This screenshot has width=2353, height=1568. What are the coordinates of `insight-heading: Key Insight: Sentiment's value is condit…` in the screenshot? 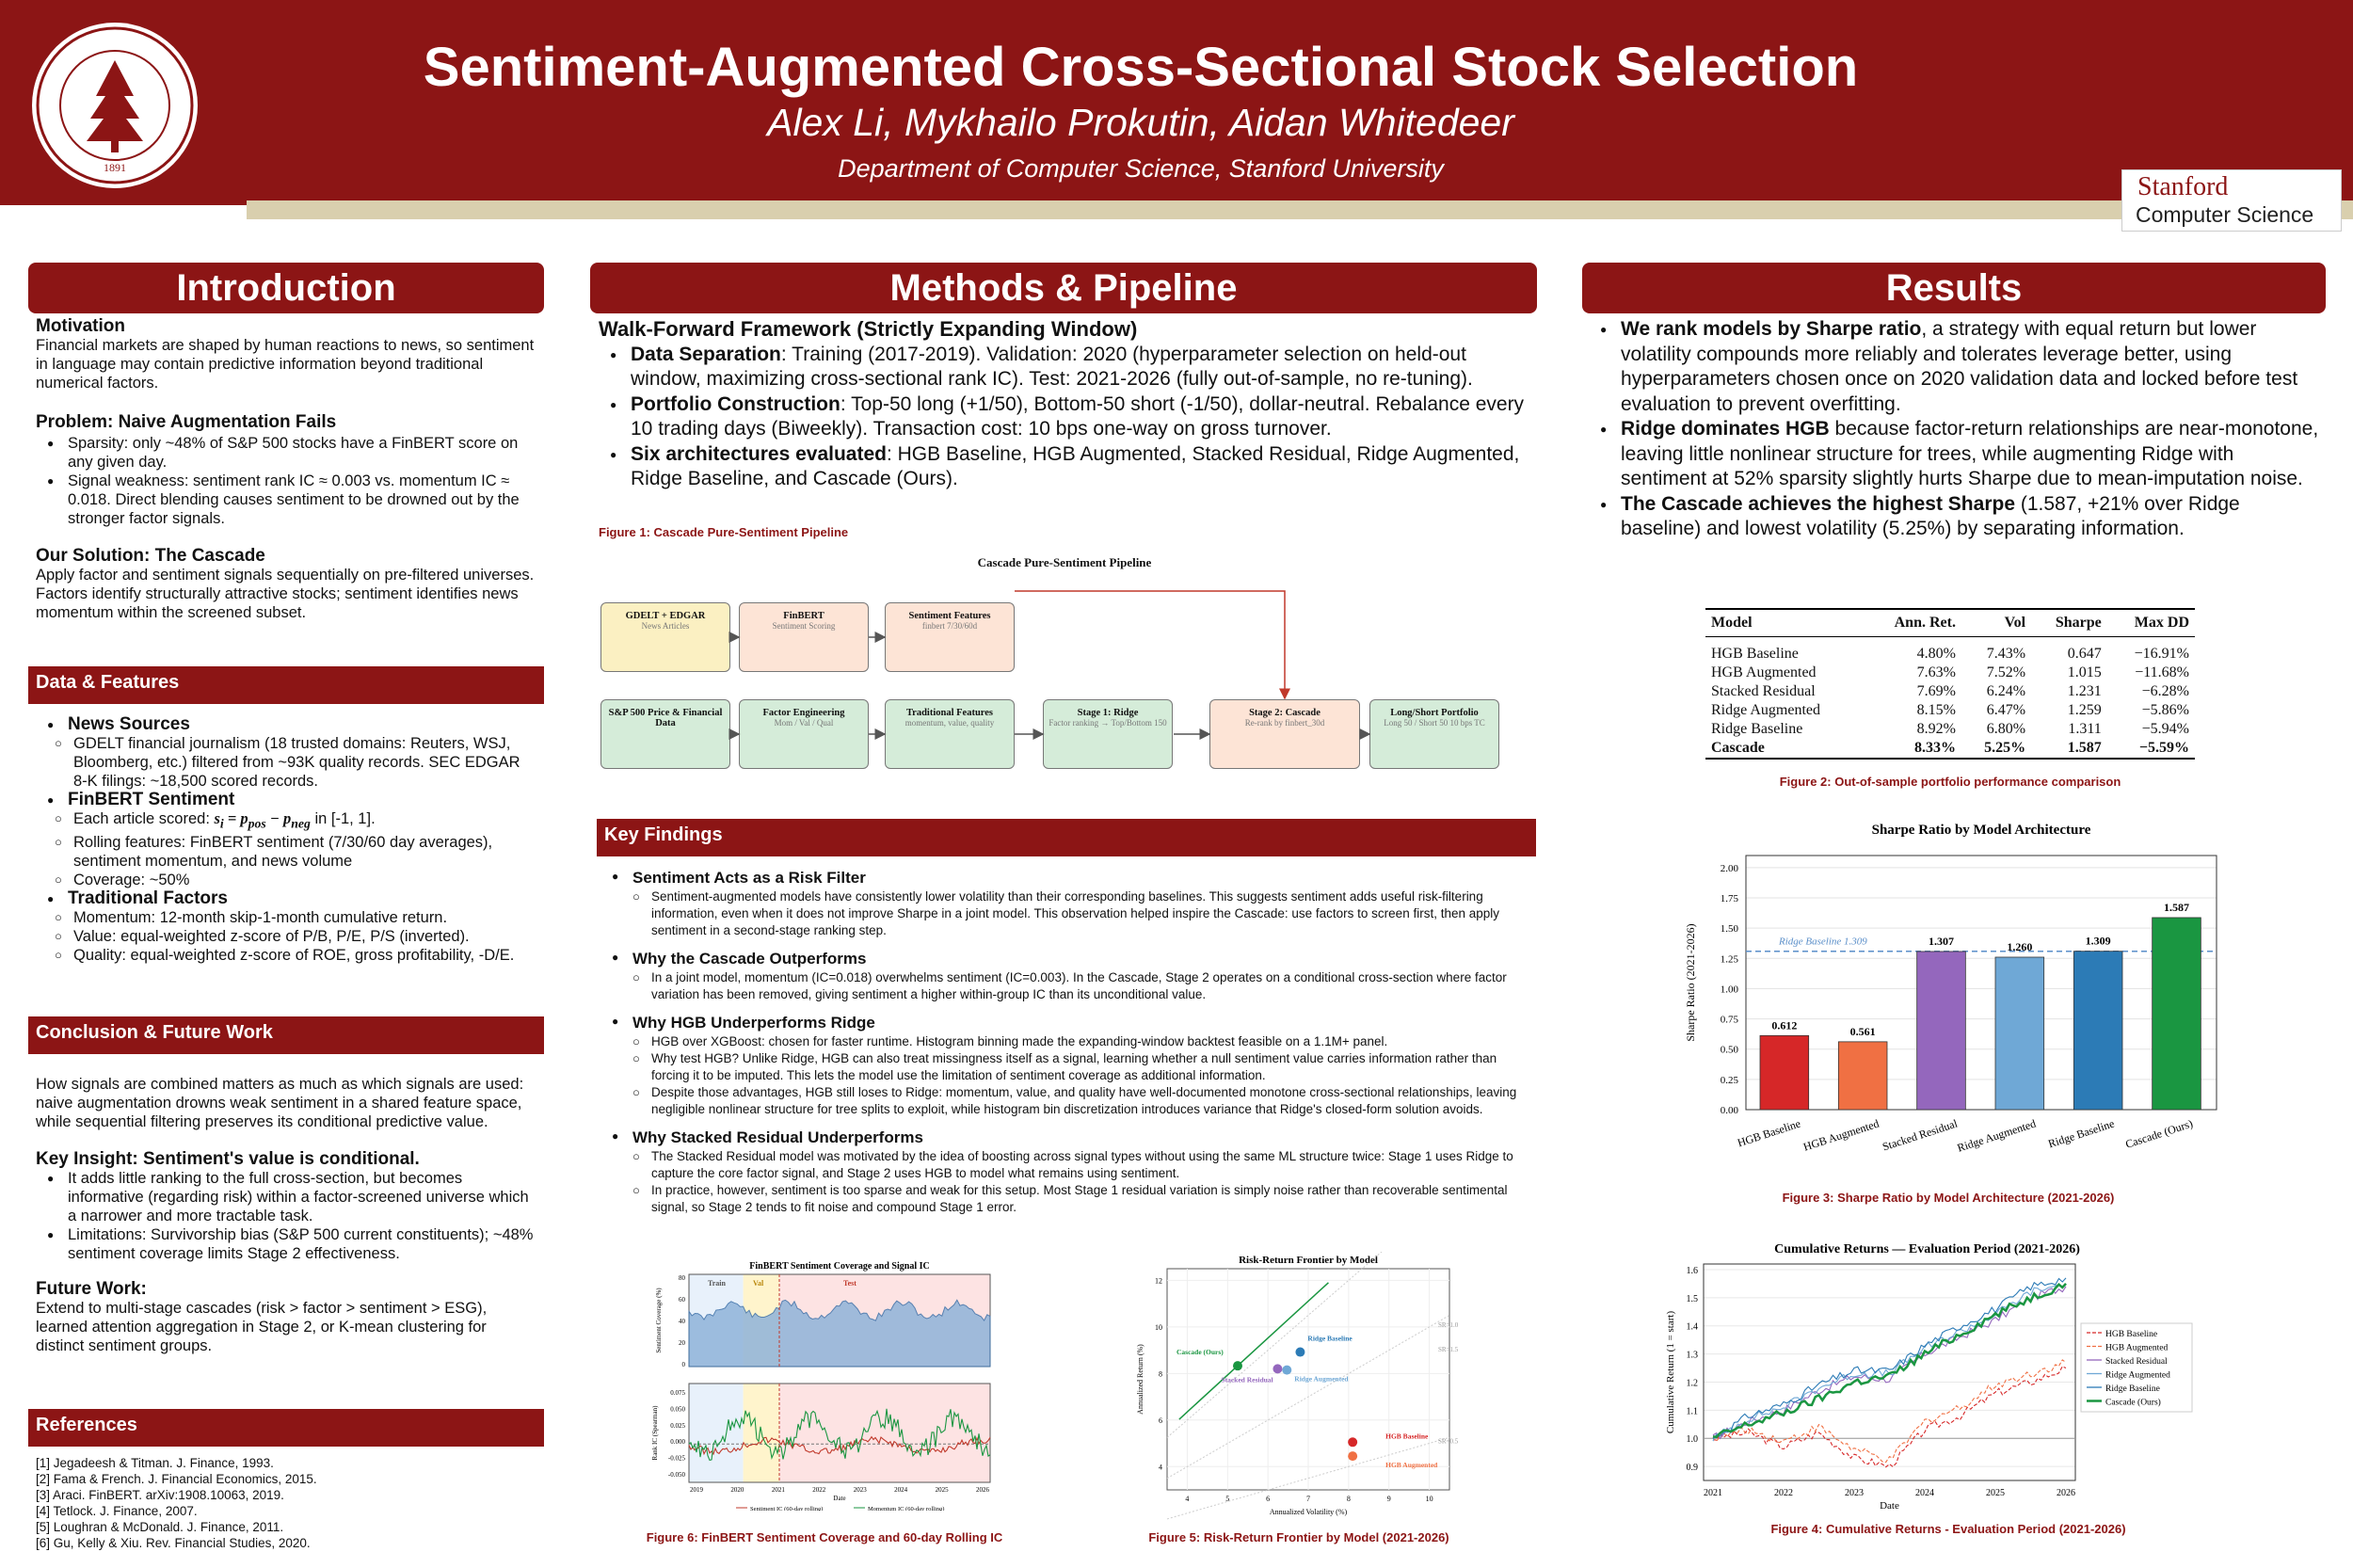 It's located at (228, 1159).